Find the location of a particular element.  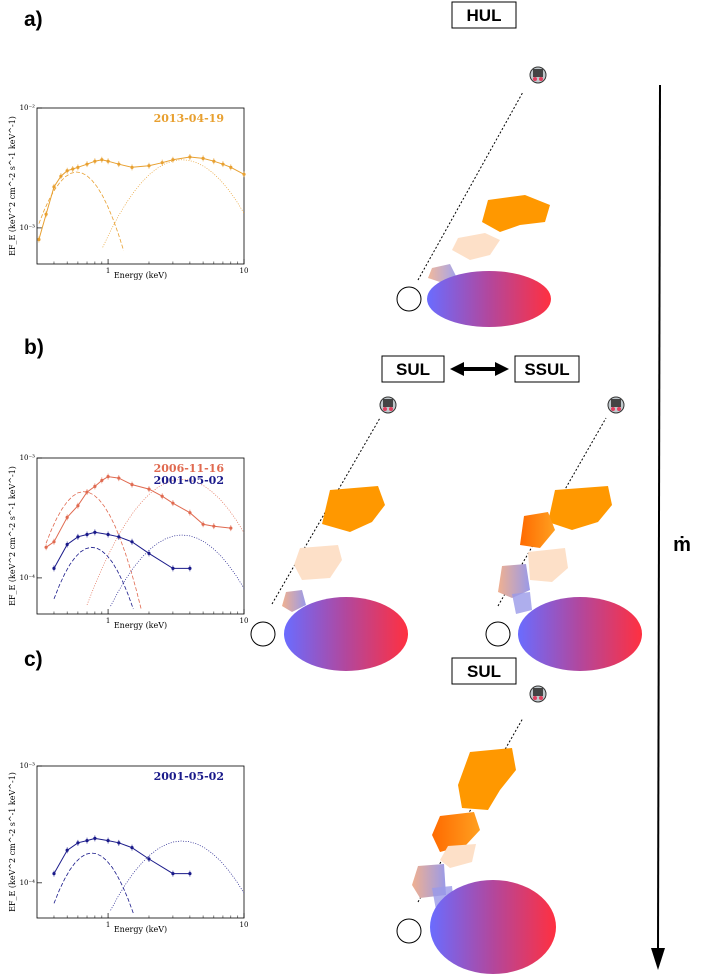

state-box-ssul is located at coordinates (547, 369).